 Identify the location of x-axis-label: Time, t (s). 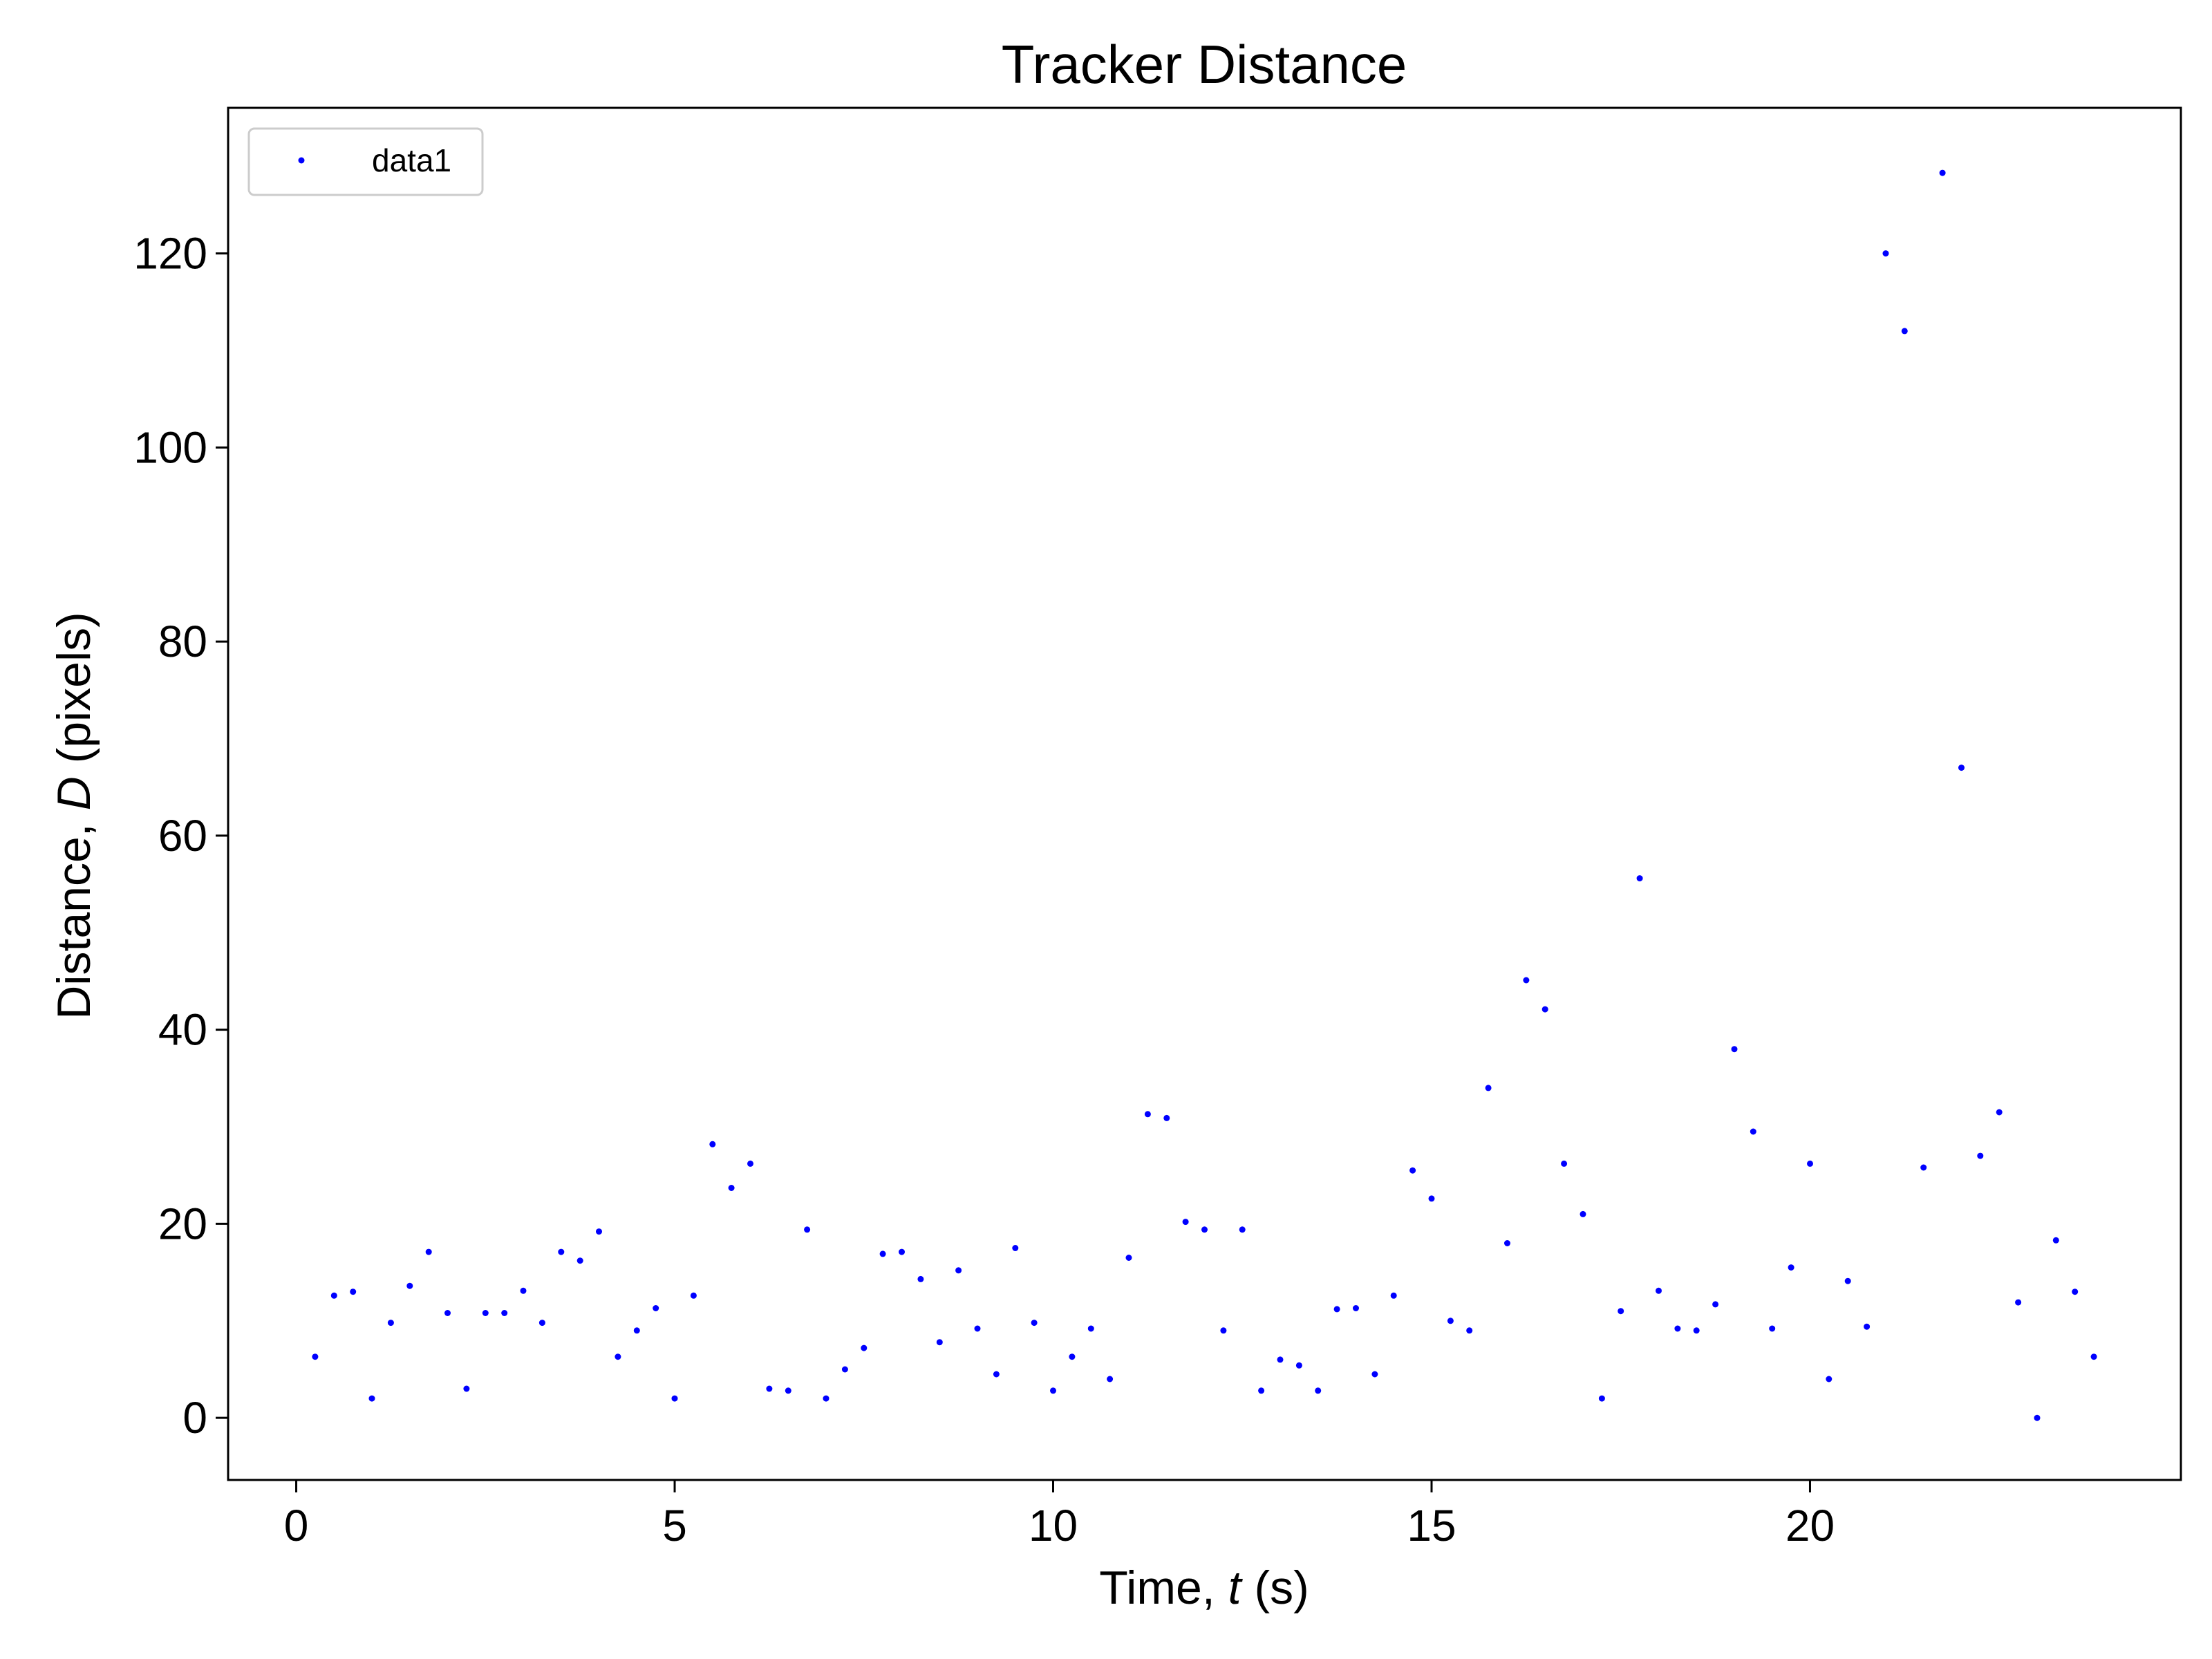
(1204, 1588).